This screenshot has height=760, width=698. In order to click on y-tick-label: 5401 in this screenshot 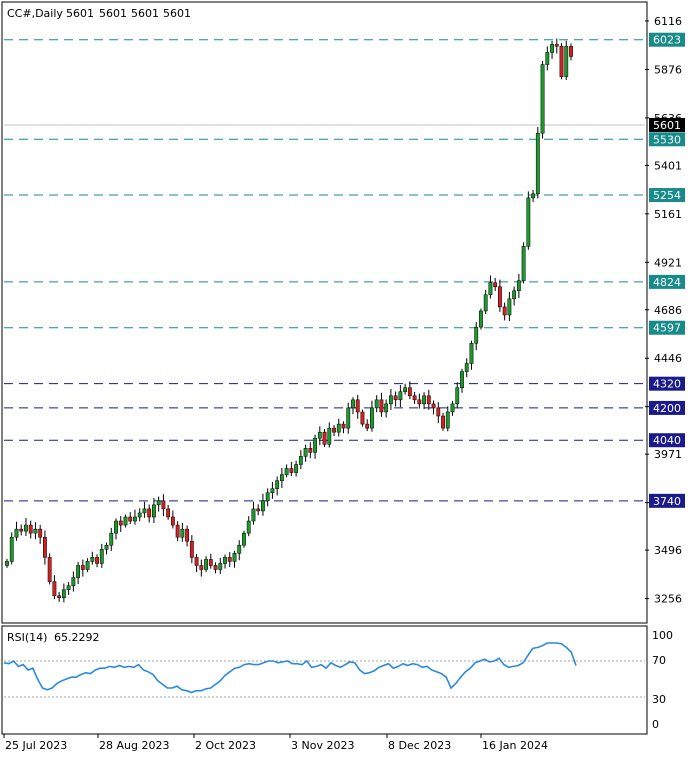, I will do `click(668, 165)`.